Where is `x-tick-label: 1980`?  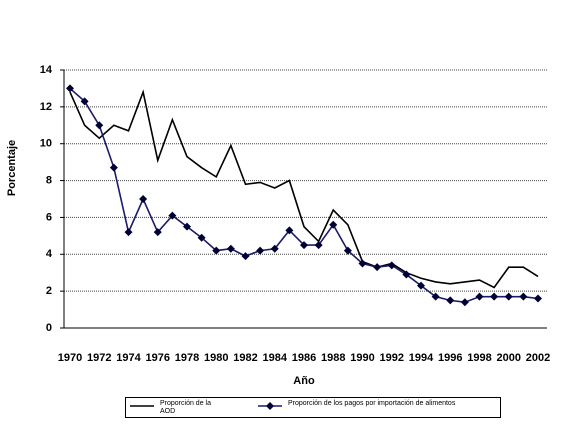 x-tick-label: 1980 is located at coordinates (216, 358).